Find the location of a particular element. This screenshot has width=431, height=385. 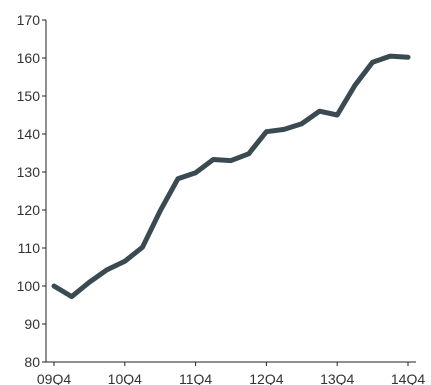

y-axis: 80 90 100 110 120 130 140 150 160 170 is located at coordinates (32, 191).